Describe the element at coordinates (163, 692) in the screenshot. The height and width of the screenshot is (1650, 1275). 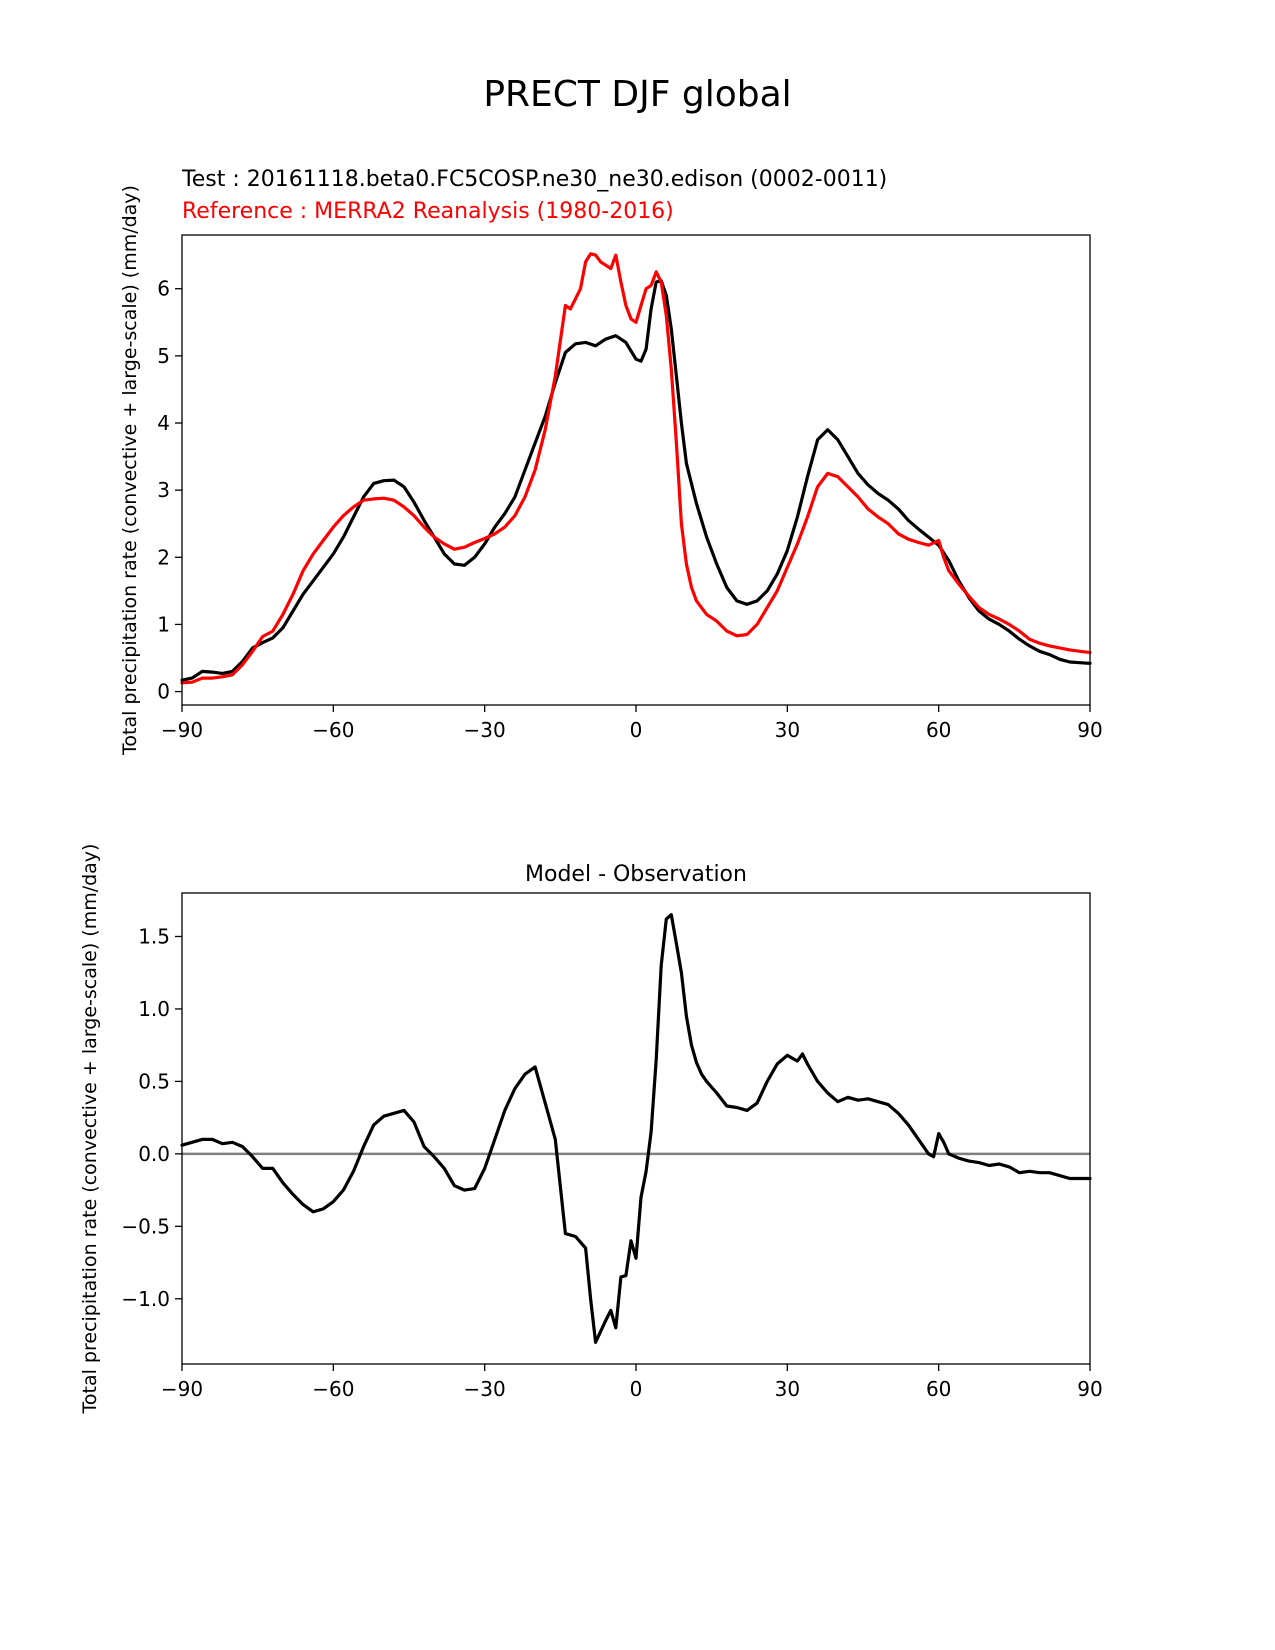
I see `y-tick-label: 0` at that location.